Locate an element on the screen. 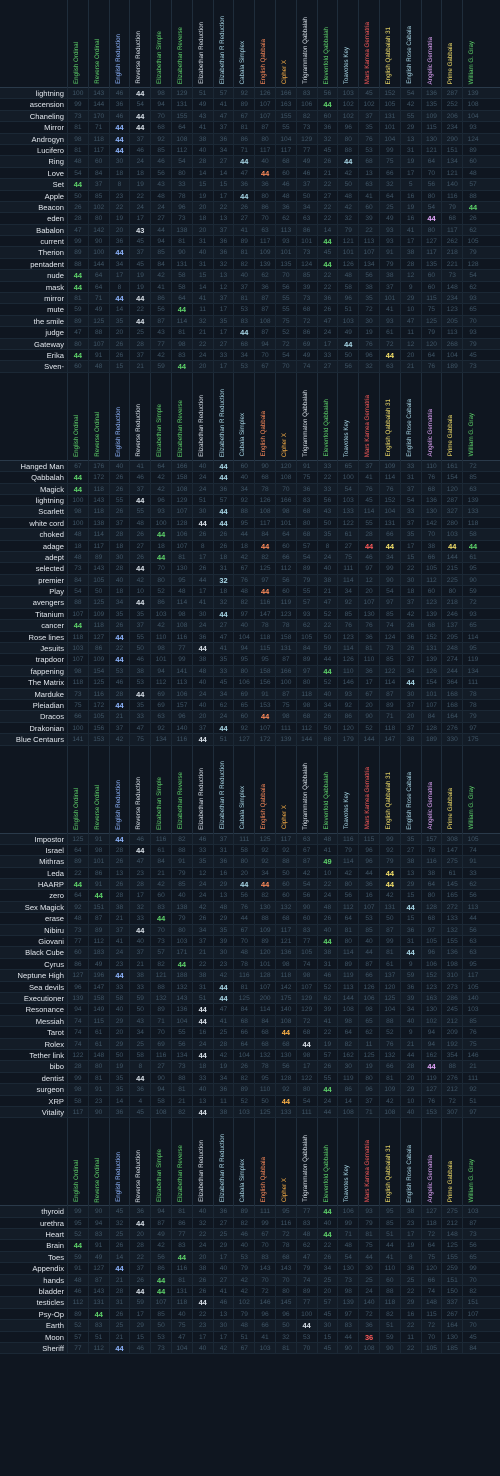 Image resolution: width=500 pixels, height=1476 pixels. row-phrase: Ring is located at coordinates (56, 162).